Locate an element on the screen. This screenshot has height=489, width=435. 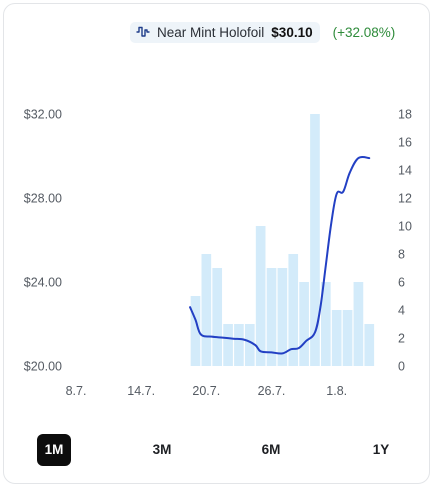
legend-chip: Near Mint Holofoil $30.10 is located at coordinates (225, 32).